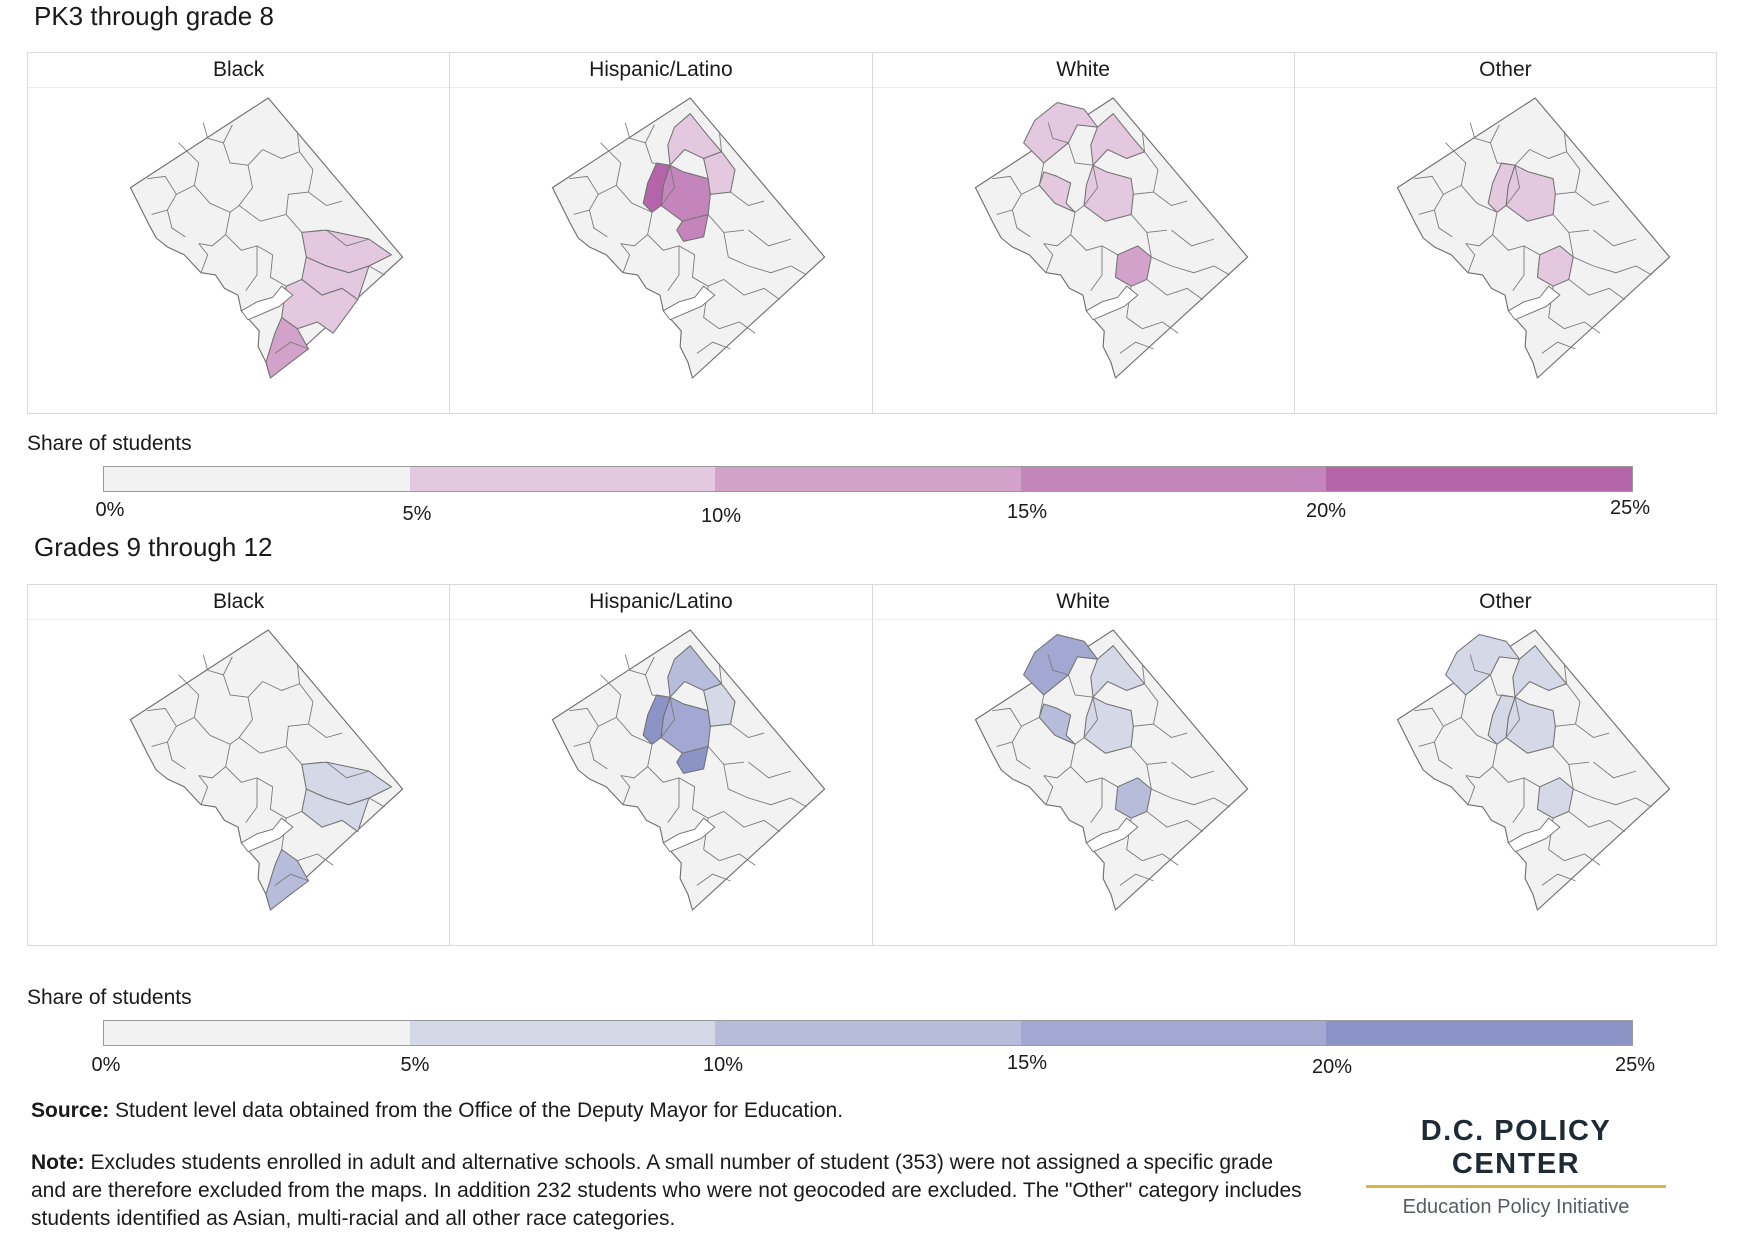 The height and width of the screenshot is (1246, 1746). What do you see at coordinates (1516, 1147) in the screenshot?
I see `logo-name: D.C. POLICY CENTER` at bounding box center [1516, 1147].